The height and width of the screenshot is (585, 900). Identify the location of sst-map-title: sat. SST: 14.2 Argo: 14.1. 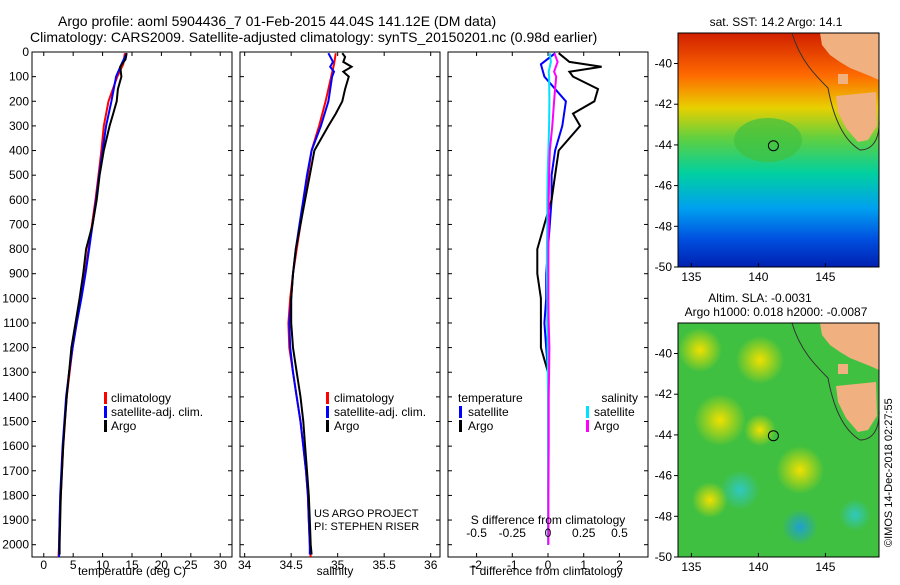
(776, 22).